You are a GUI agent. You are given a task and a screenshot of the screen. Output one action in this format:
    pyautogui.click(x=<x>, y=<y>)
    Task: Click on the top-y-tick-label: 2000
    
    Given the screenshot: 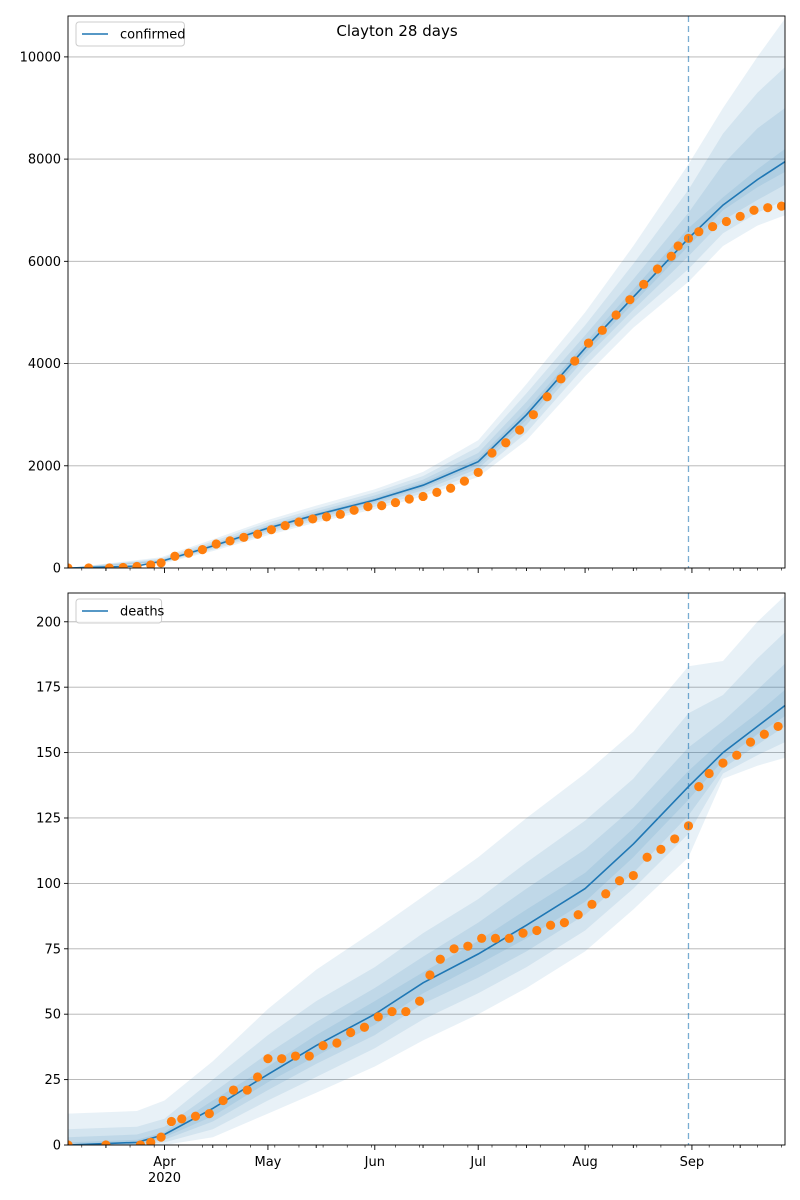 What is the action you would take?
    pyautogui.click(x=44, y=466)
    